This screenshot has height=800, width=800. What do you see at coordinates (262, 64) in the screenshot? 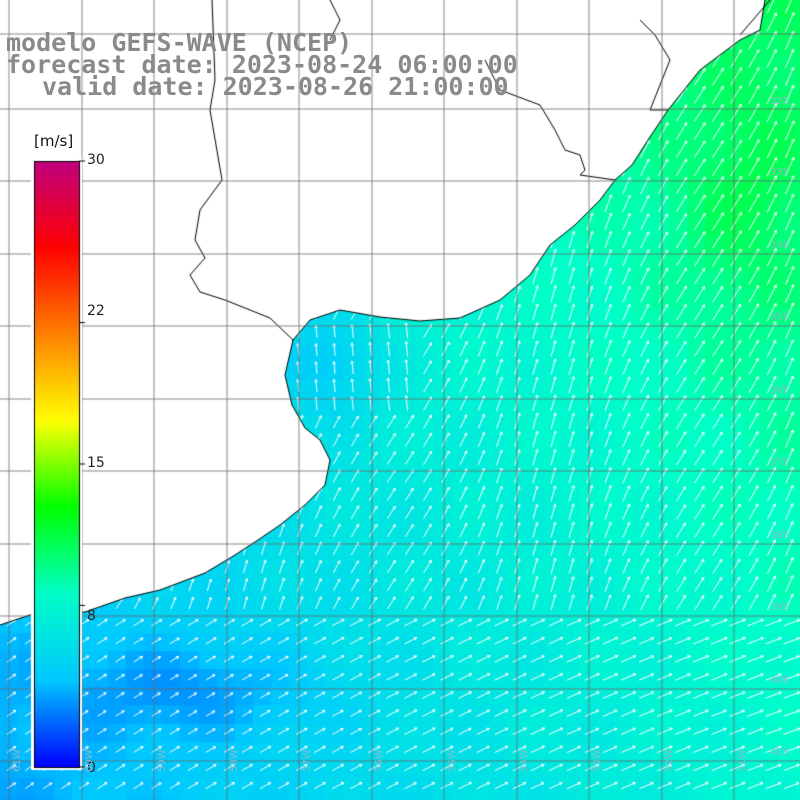
I see `title-forecast-date: forecast date: 2023-08-24 06:00:00` at bounding box center [262, 64].